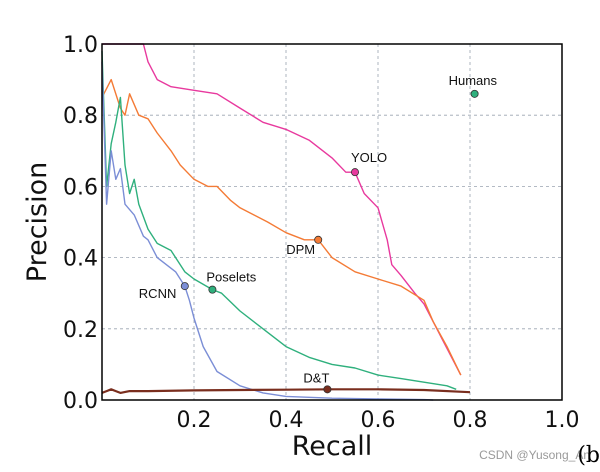  I want to click on label-d-t: D&T, so click(316, 377).